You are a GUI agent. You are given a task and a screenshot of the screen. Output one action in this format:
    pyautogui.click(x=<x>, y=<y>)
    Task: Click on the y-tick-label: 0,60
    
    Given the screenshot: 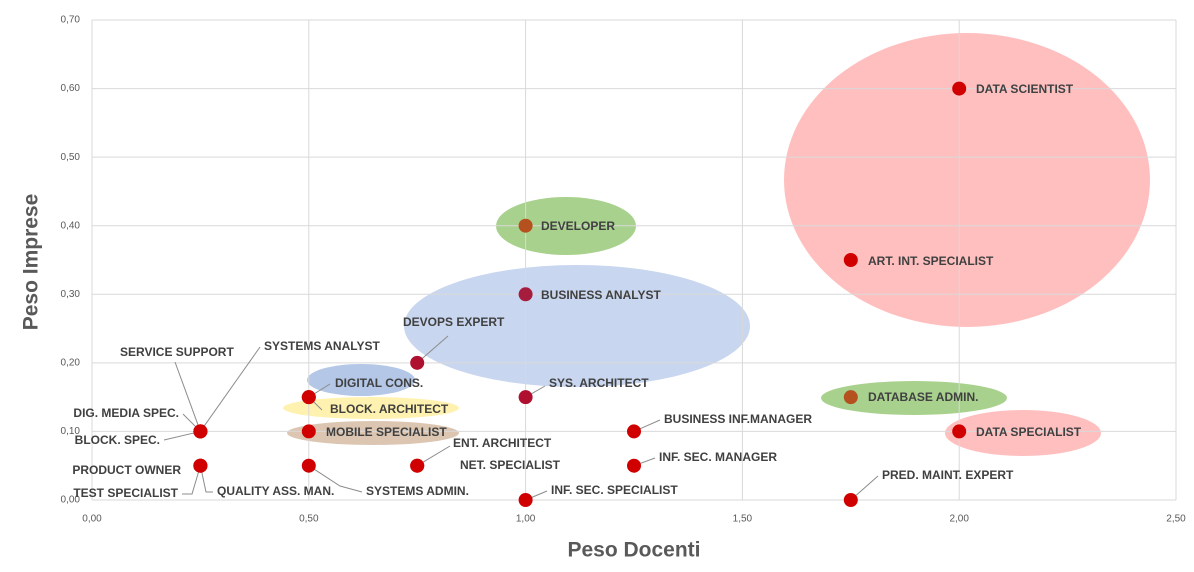 What is the action you would take?
    pyautogui.click(x=71, y=88)
    